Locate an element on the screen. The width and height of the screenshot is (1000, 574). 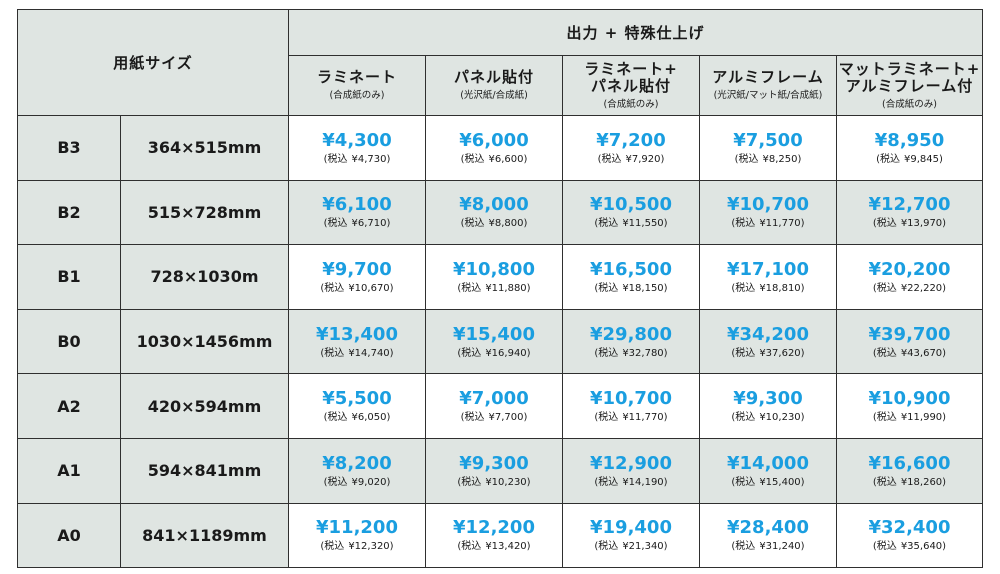
price-value: ¥6,100 is located at coordinates (357, 205).